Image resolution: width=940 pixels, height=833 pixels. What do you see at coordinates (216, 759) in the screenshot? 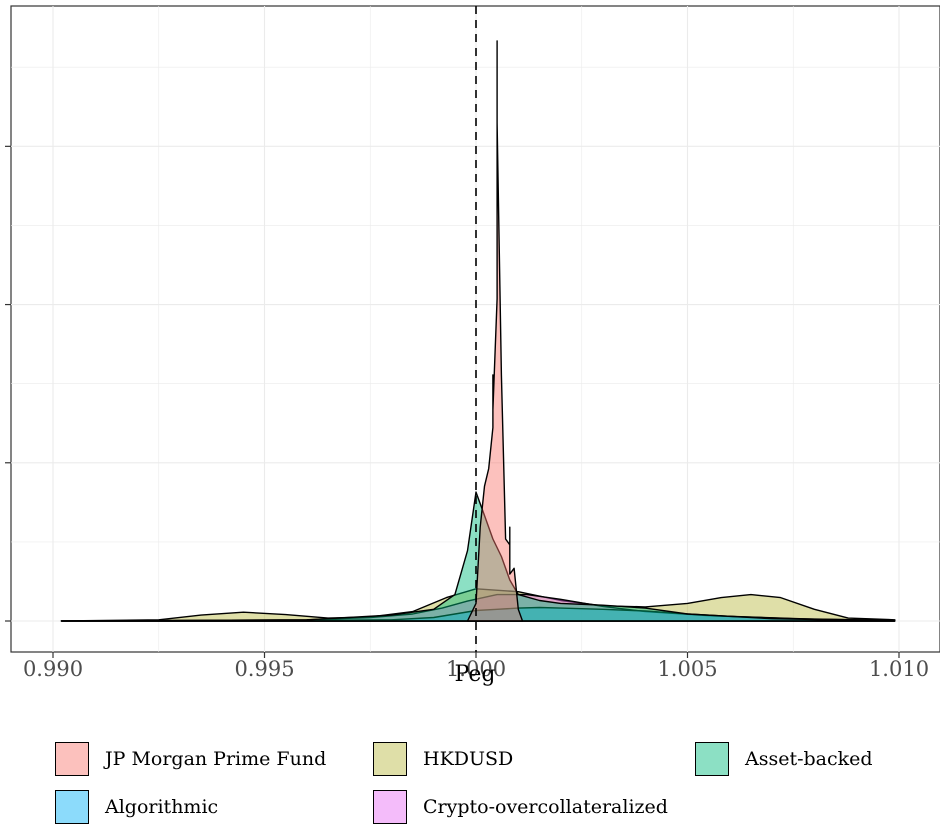
I see `legend-label-jp-morgan: JP Morgan Prime Fund` at bounding box center [216, 759].